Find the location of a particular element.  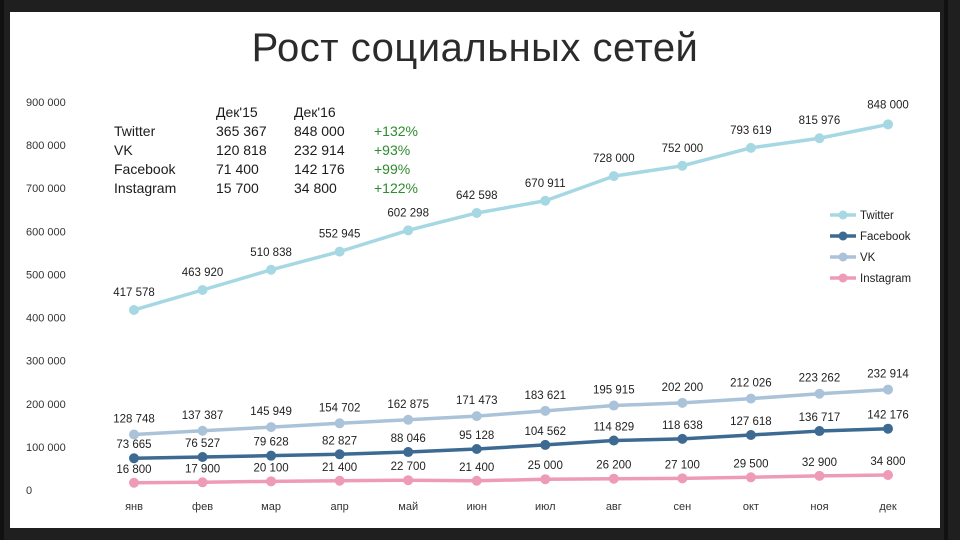

data-label-vk: 195 915 is located at coordinates (614, 391).